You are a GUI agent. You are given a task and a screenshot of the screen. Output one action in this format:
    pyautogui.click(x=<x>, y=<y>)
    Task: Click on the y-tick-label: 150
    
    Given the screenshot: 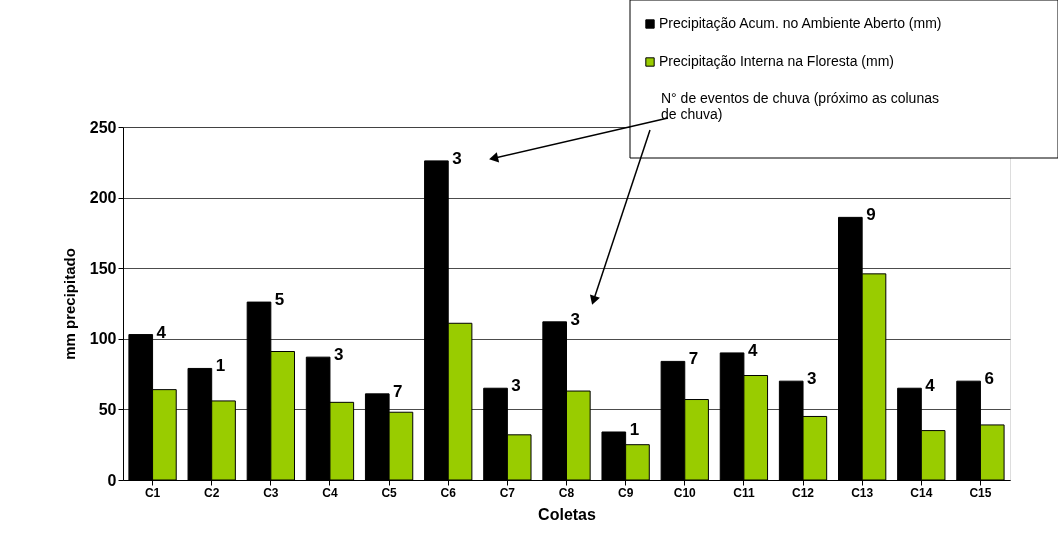 What is the action you would take?
    pyautogui.click(x=103, y=268)
    